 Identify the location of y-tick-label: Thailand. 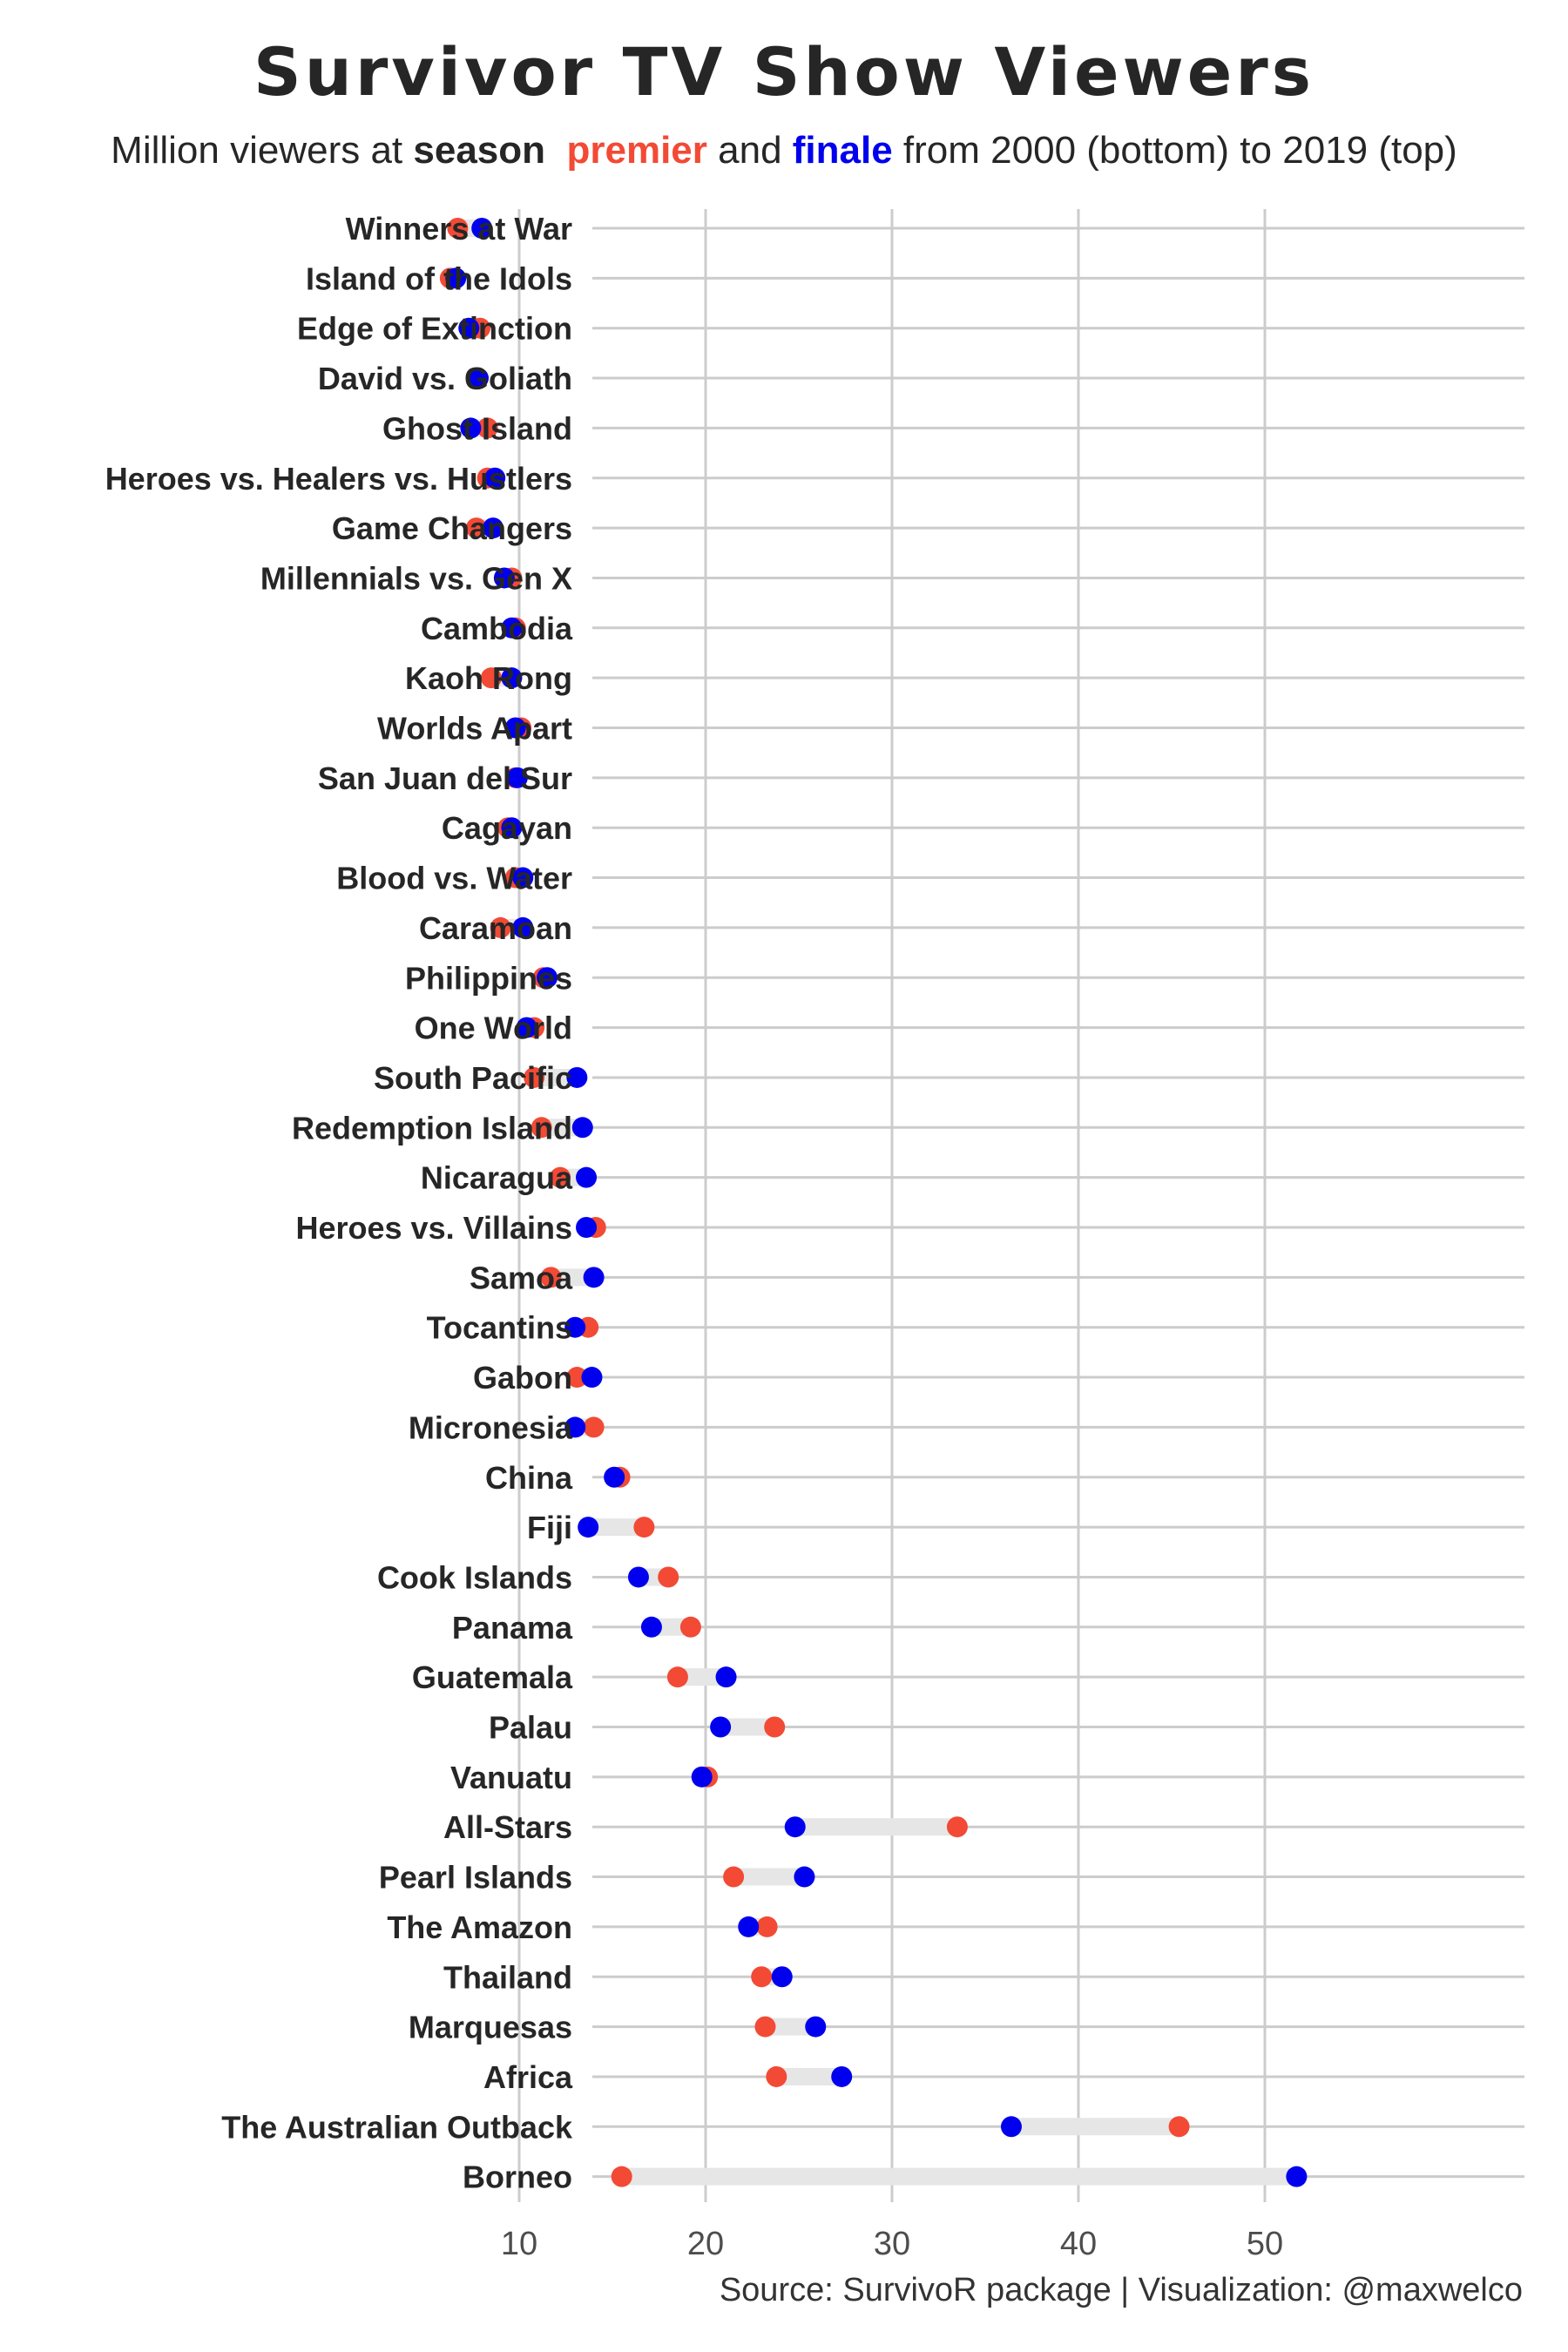
(507, 1977).